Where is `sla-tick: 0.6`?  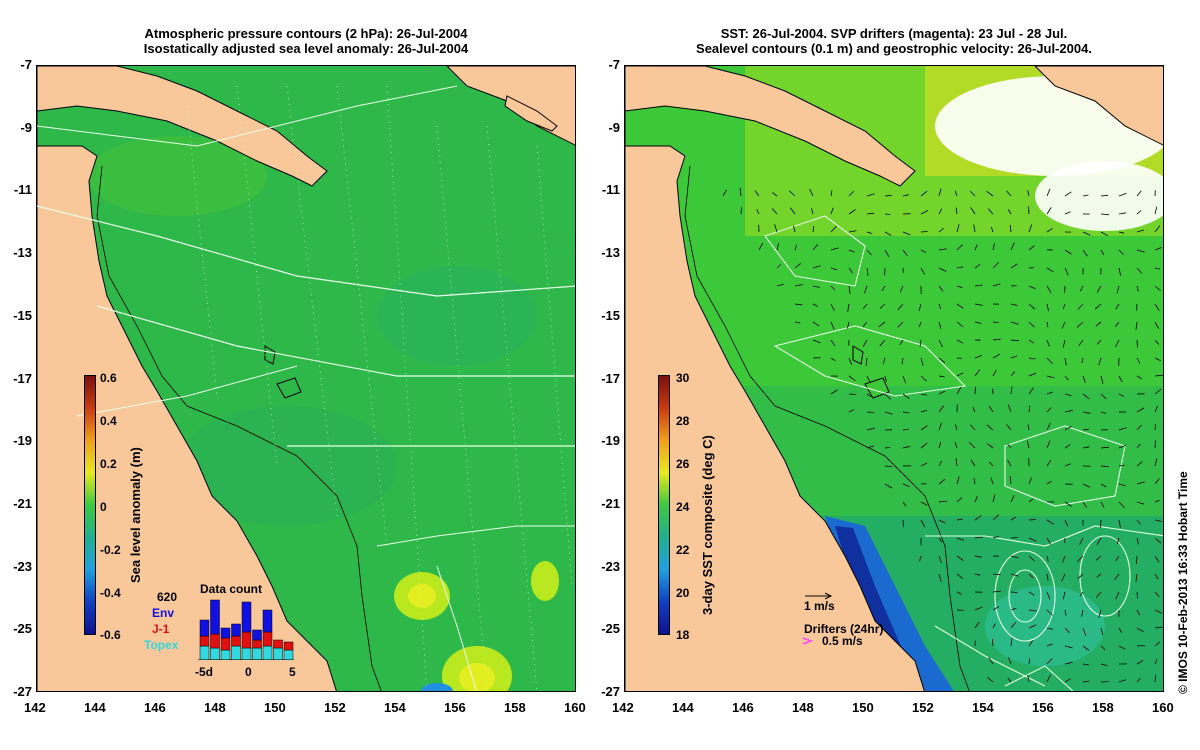 sla-tick: 0.6 is located at coordinates (108, 378).